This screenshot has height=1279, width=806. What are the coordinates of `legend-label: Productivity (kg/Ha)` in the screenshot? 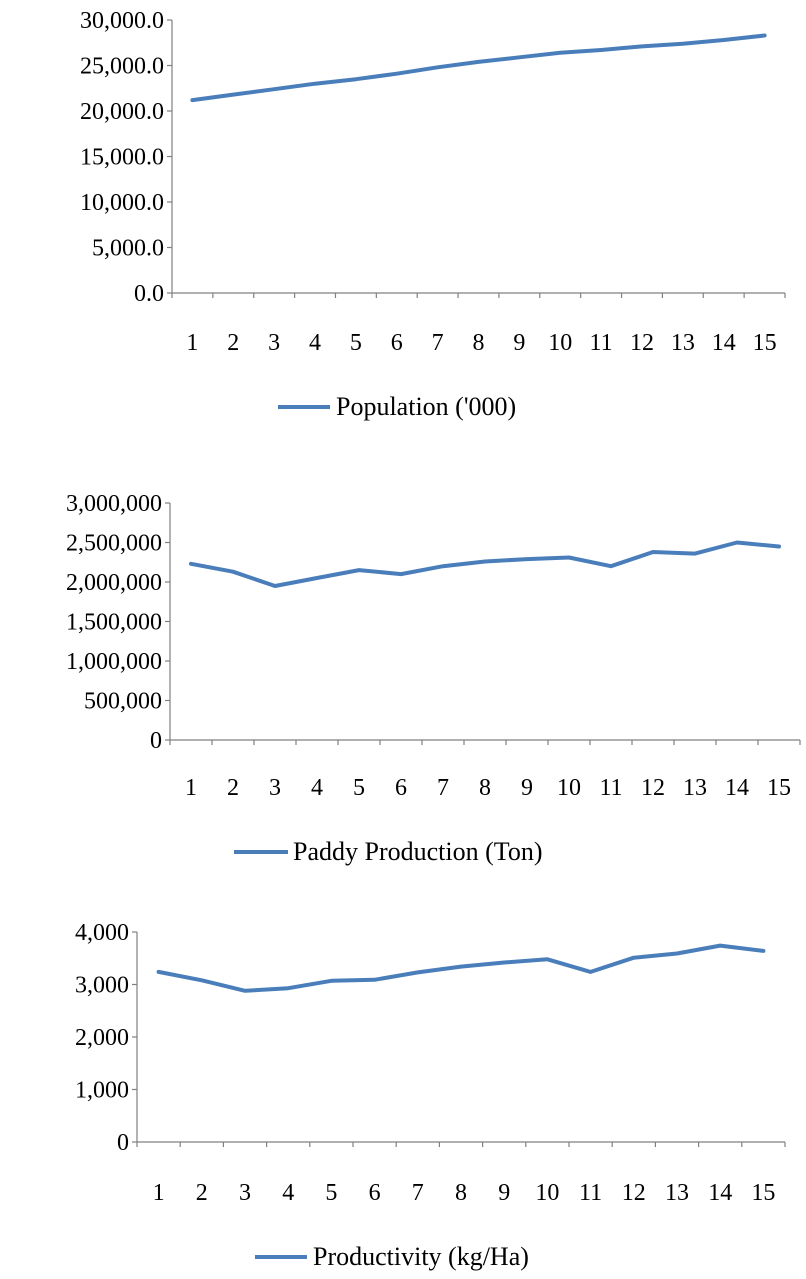 It's located at (421, 1256).